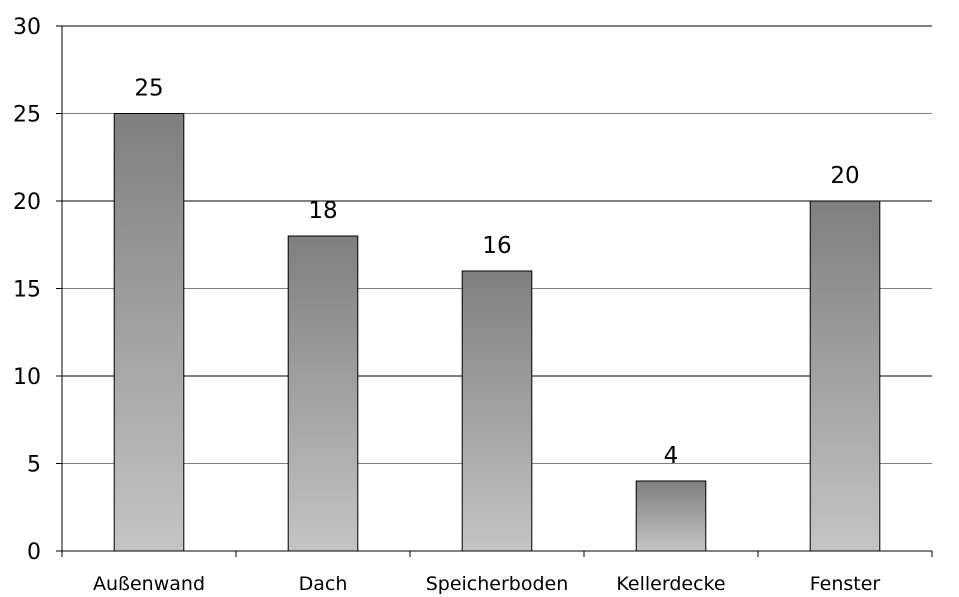 This screenshot has width=959, height=597. Describe the element at coordinates (844, 176) in the screenshot. I see `data-label: 20` at that location.